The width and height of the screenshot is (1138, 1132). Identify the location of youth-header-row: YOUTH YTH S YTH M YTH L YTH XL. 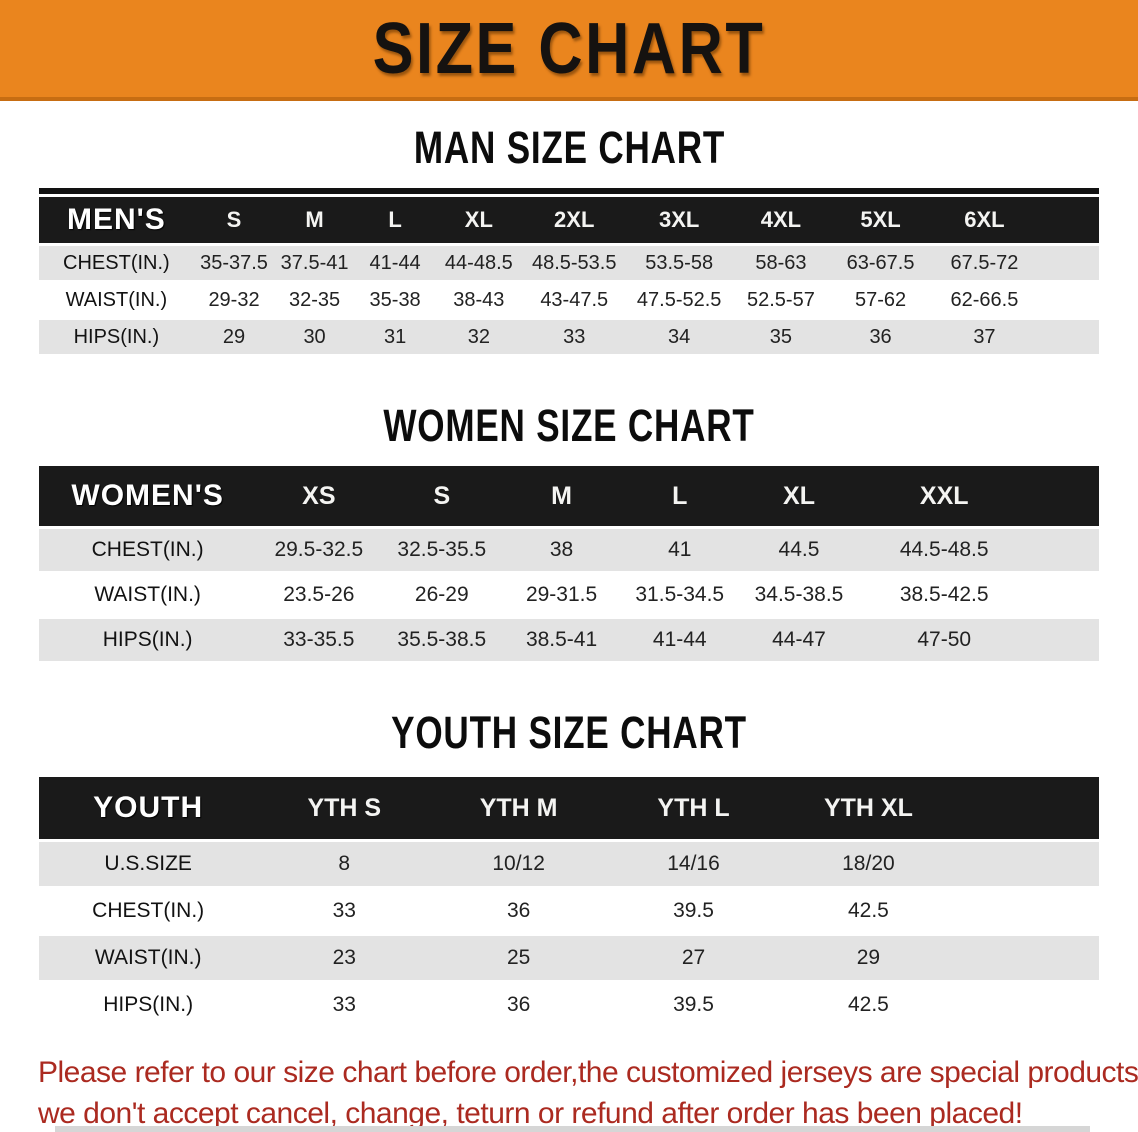
(569, 808).